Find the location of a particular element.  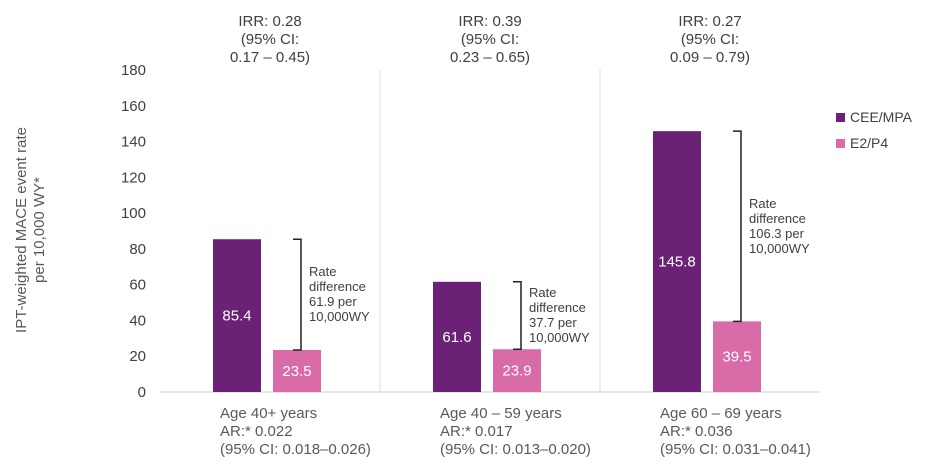

rate-difference-label: 37.7 per is located at coordinates (553, 322).